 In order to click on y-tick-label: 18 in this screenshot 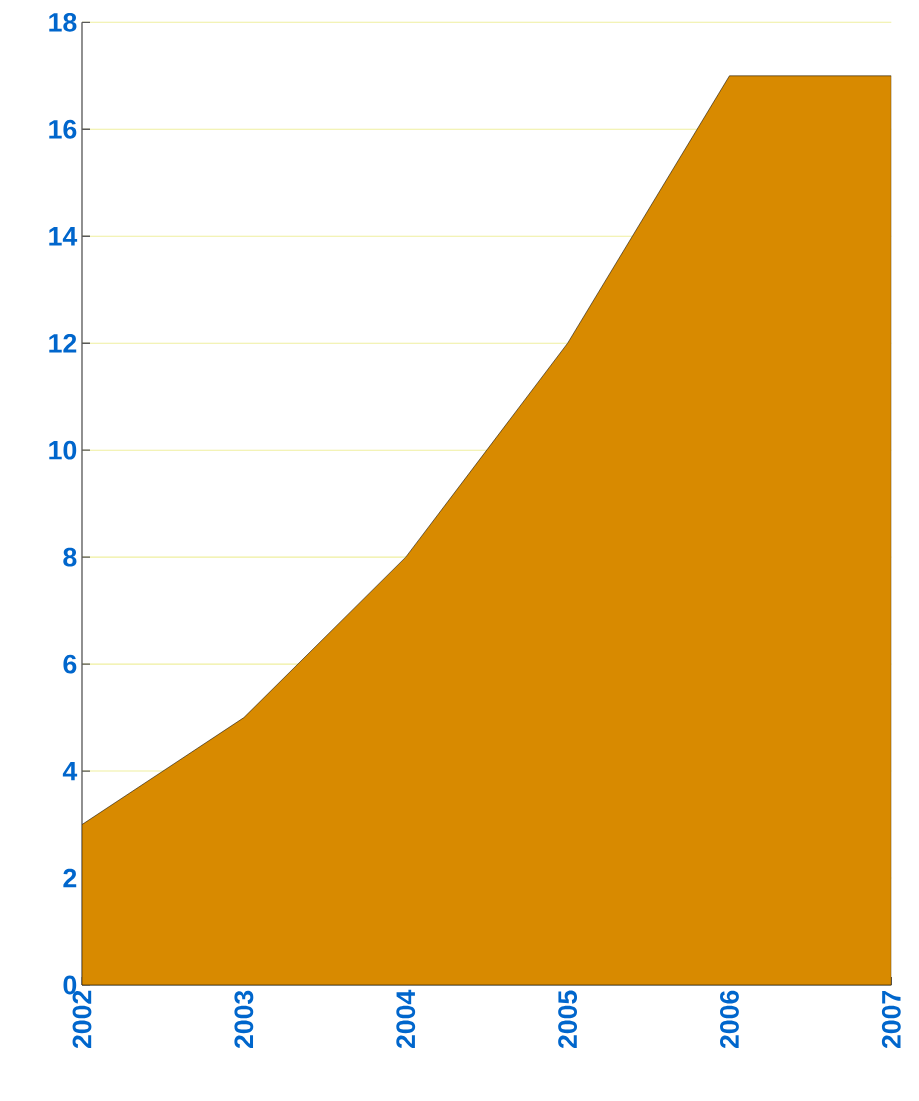, I will do `click(63, 22)`.